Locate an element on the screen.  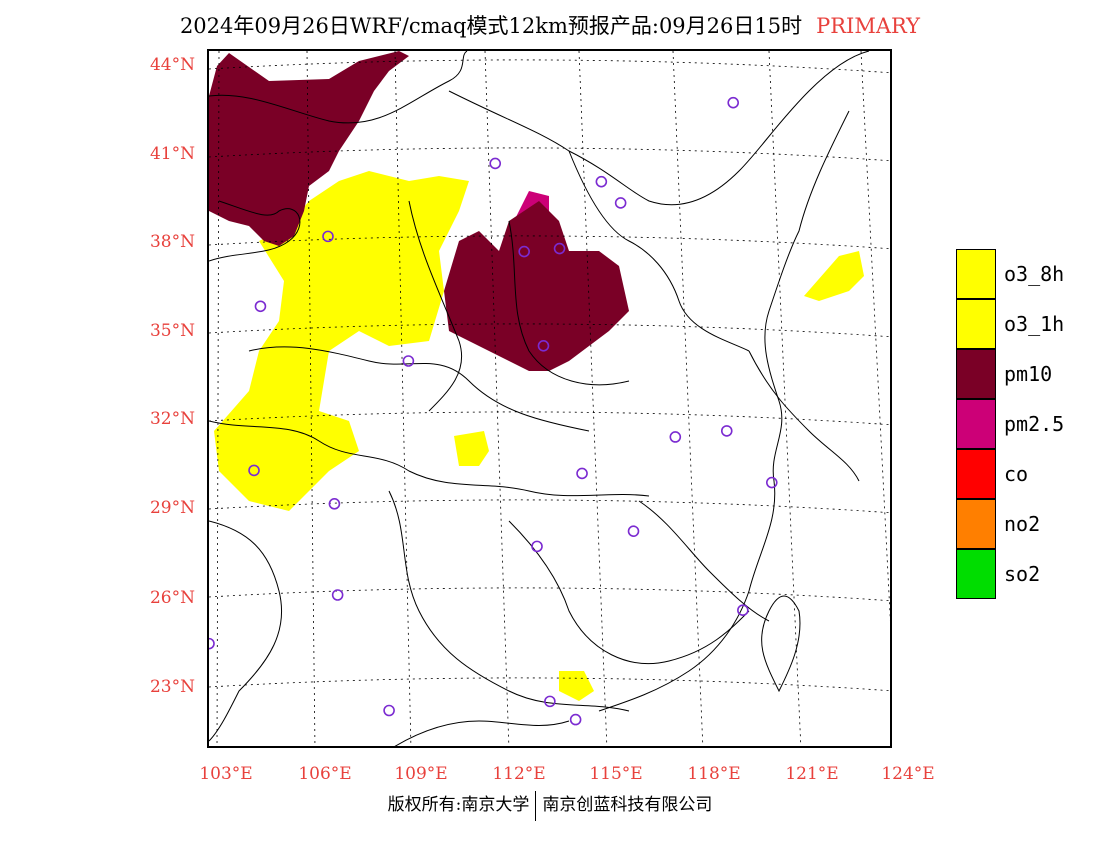
copyright-footer: 版权所有:南京大学 南京创蓝科技有限公司 is located at coordinates (550, 805).